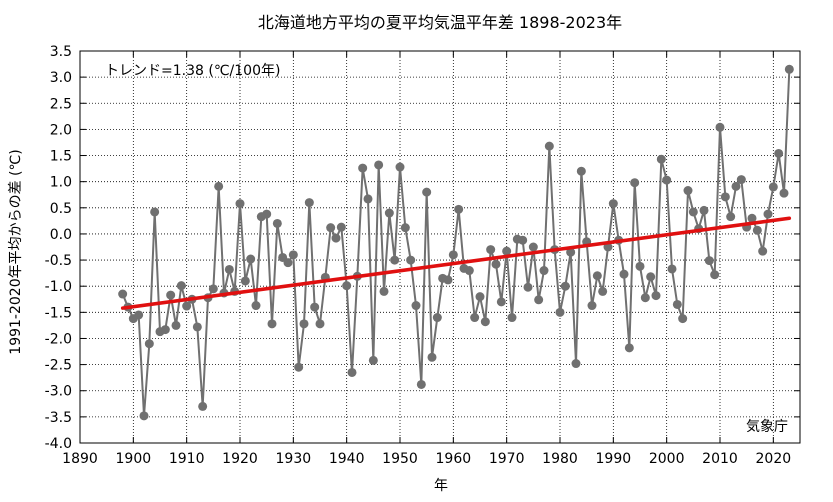 The image size is (833, 502). Describe the element at coordinates (58, 444) in the screenshot. I see `y-tick-label: -4.0` at that location.